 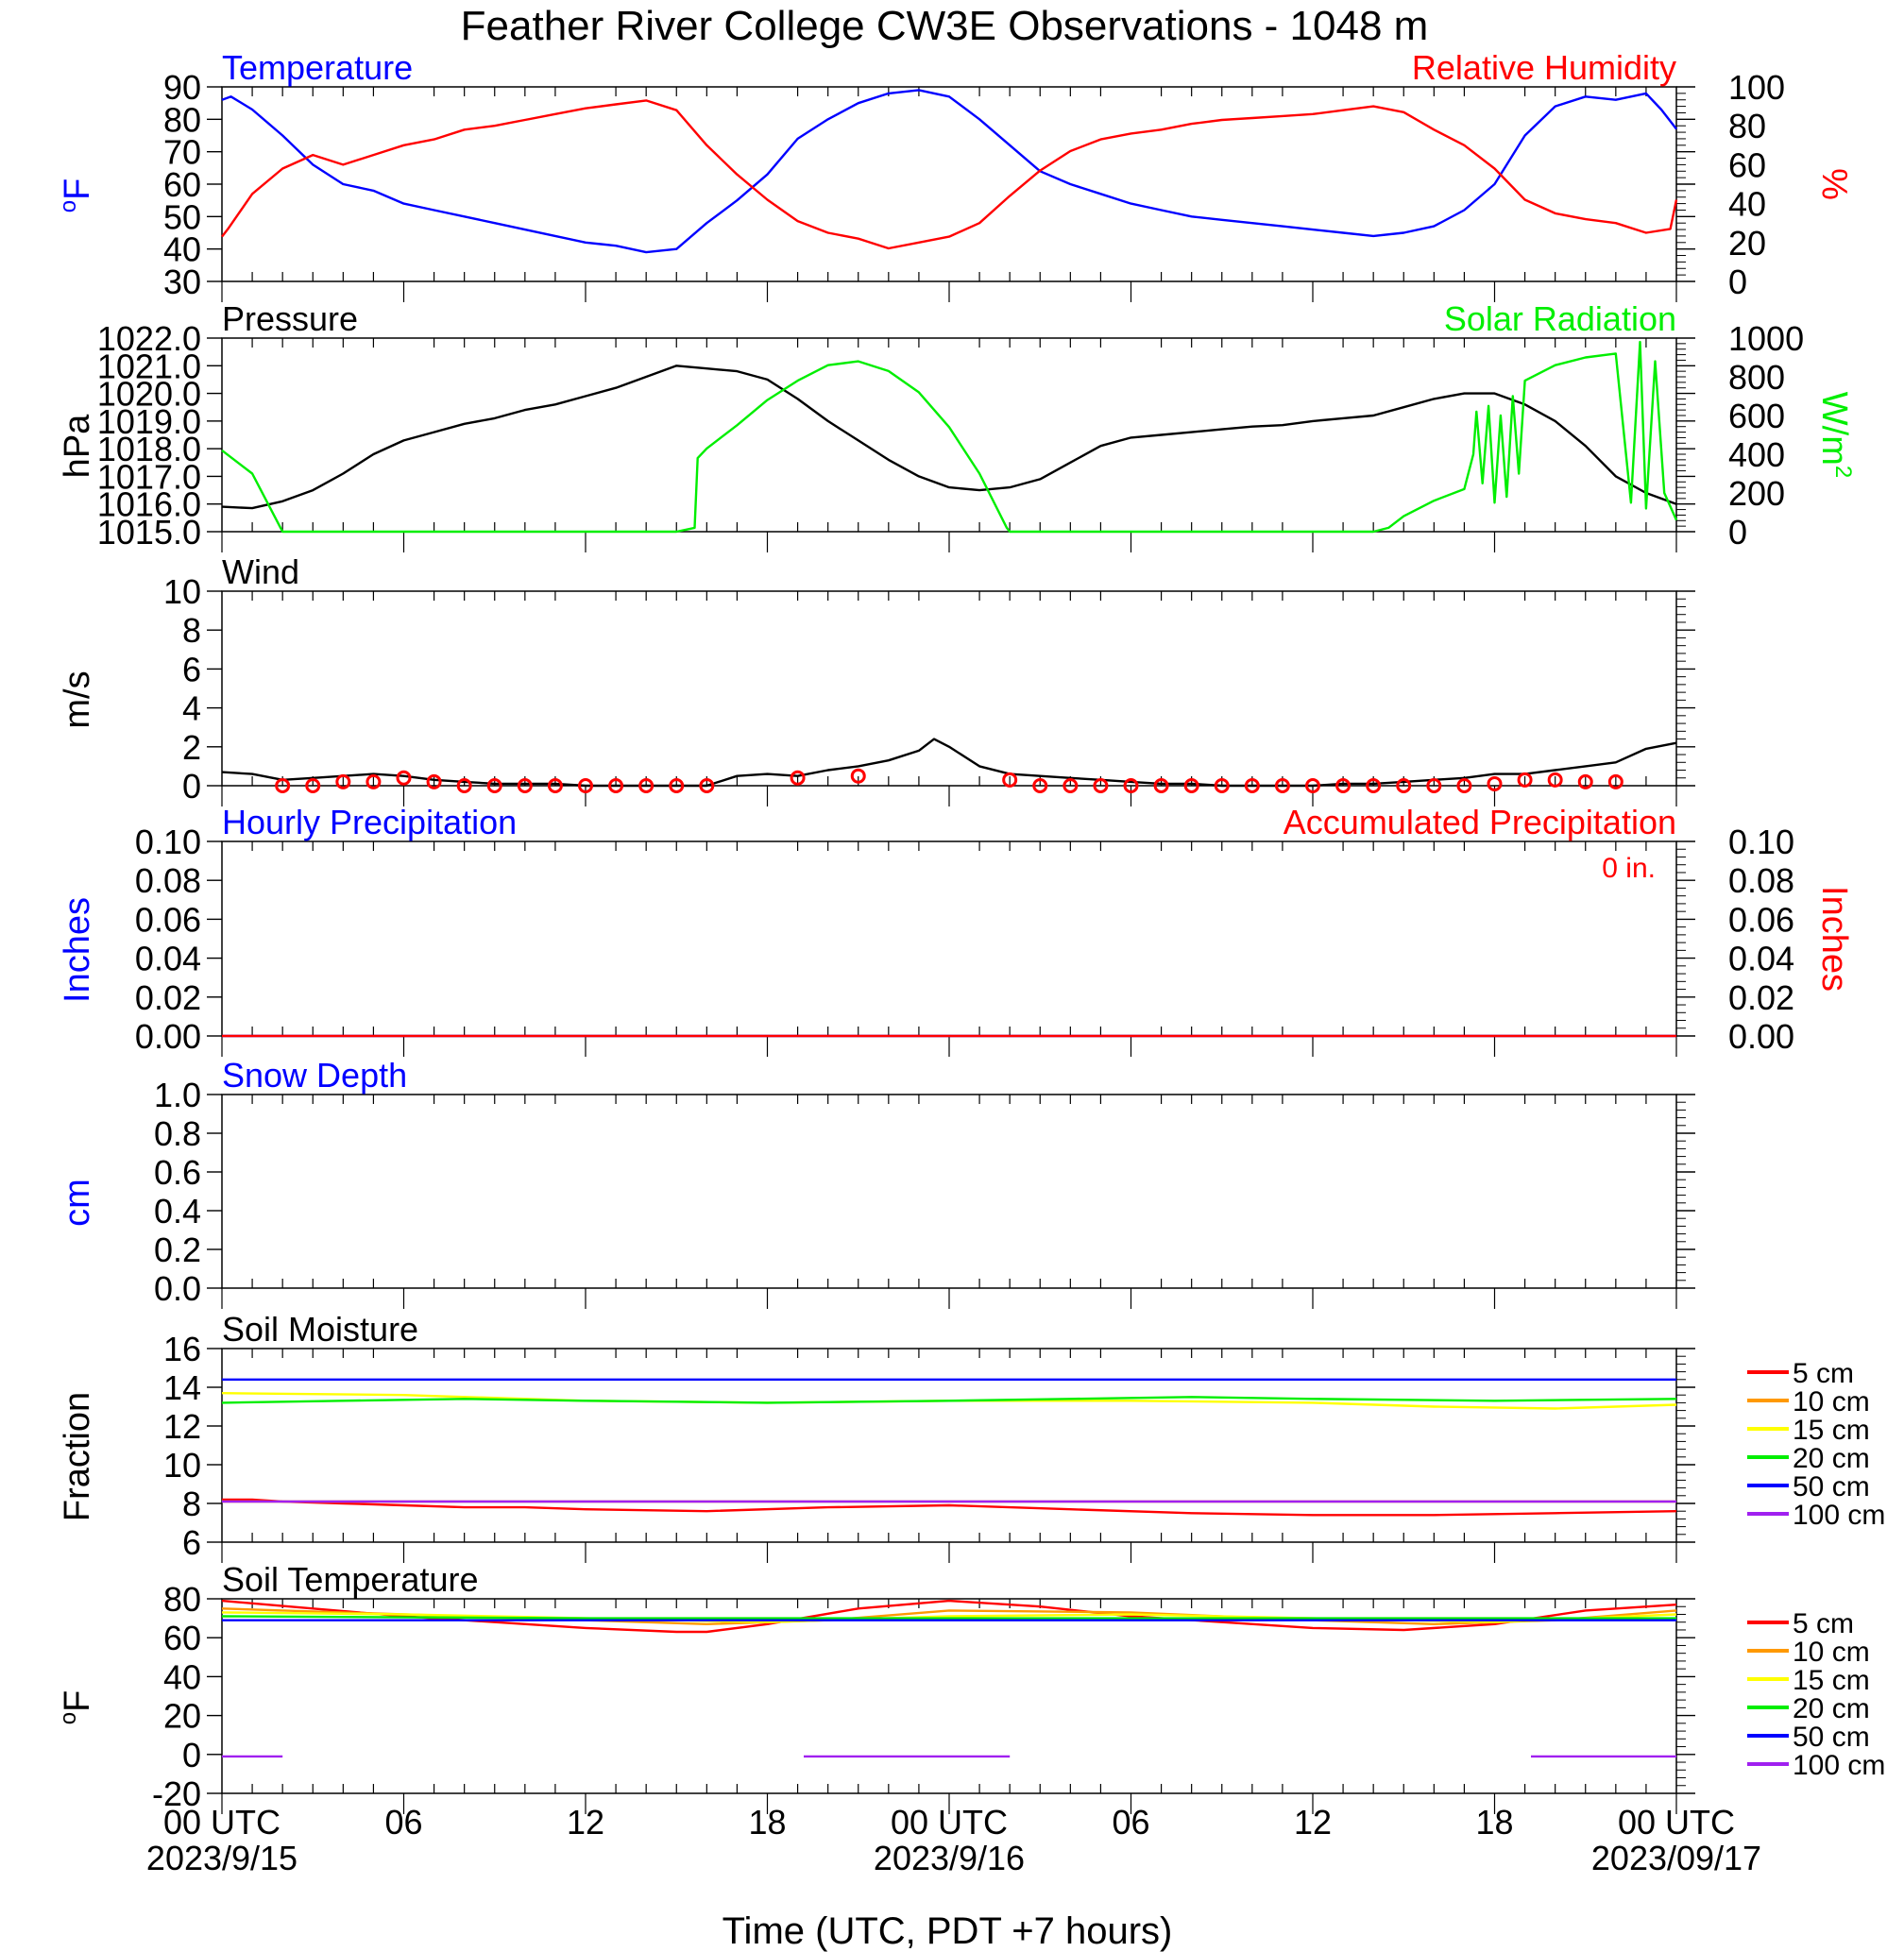 What do you see at coordinates (1831, 1737) in the screenshot?
I see `legend-label: 50 cm` at bounding box center [1831, 1737].